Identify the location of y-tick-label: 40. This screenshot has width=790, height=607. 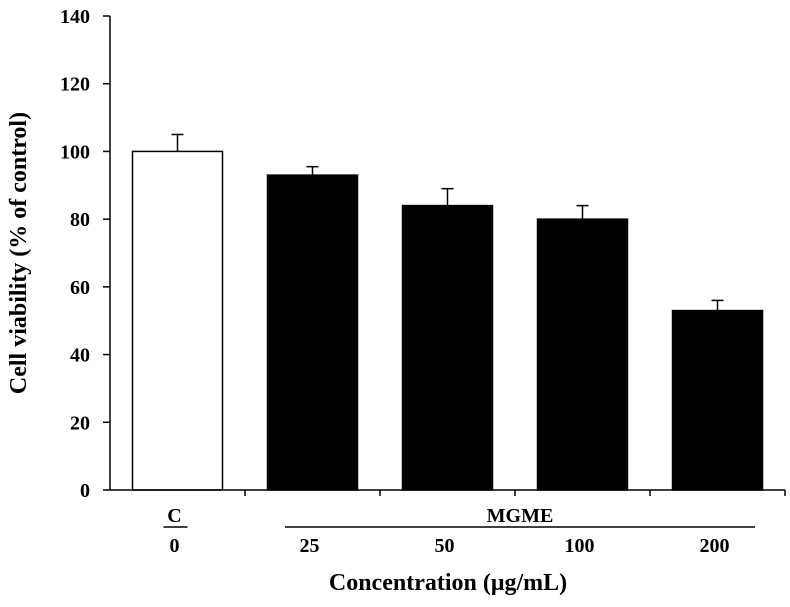
(80, 356).